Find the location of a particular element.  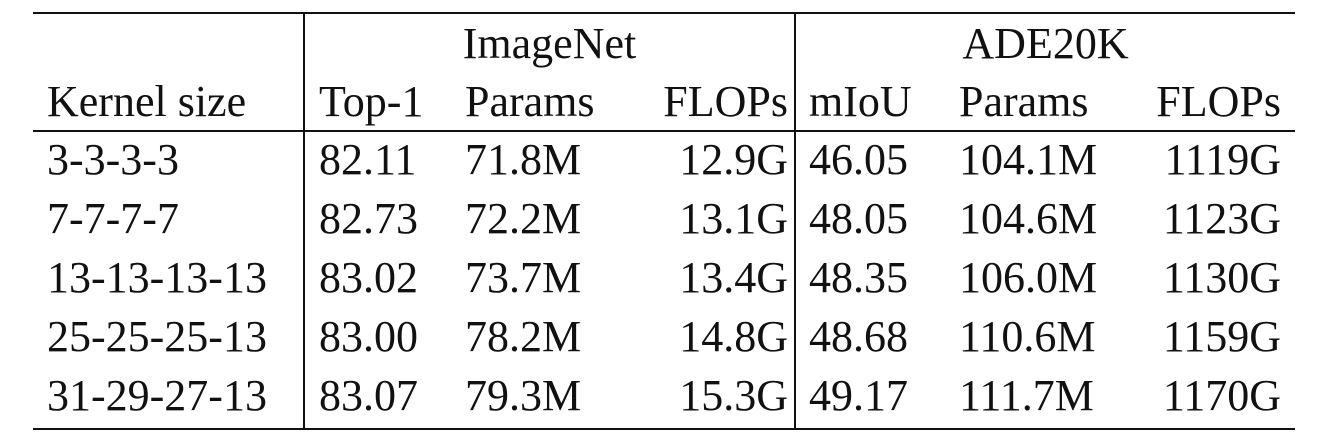

table-cell: 1119G is located at coordinates (1222, 159).